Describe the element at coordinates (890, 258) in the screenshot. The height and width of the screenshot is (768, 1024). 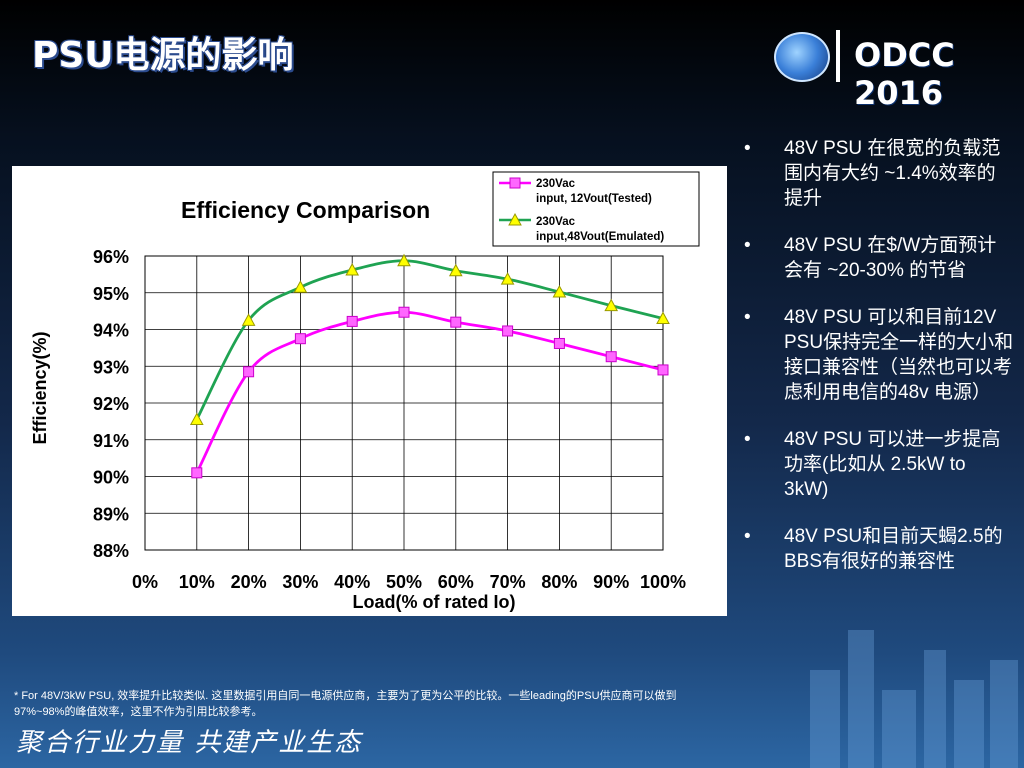
I see `bullet-text: 48V PSU 在$/W方面预计会有 ~20-30% 的节省` at that location.